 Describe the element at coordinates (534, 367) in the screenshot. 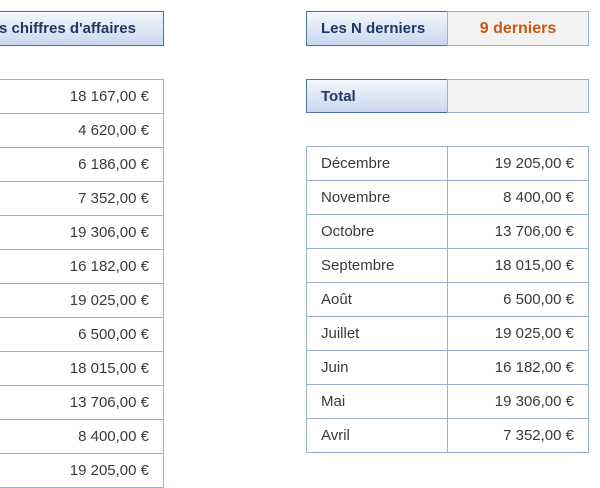

I see `amount-value: 16 182,00 €` at that location.